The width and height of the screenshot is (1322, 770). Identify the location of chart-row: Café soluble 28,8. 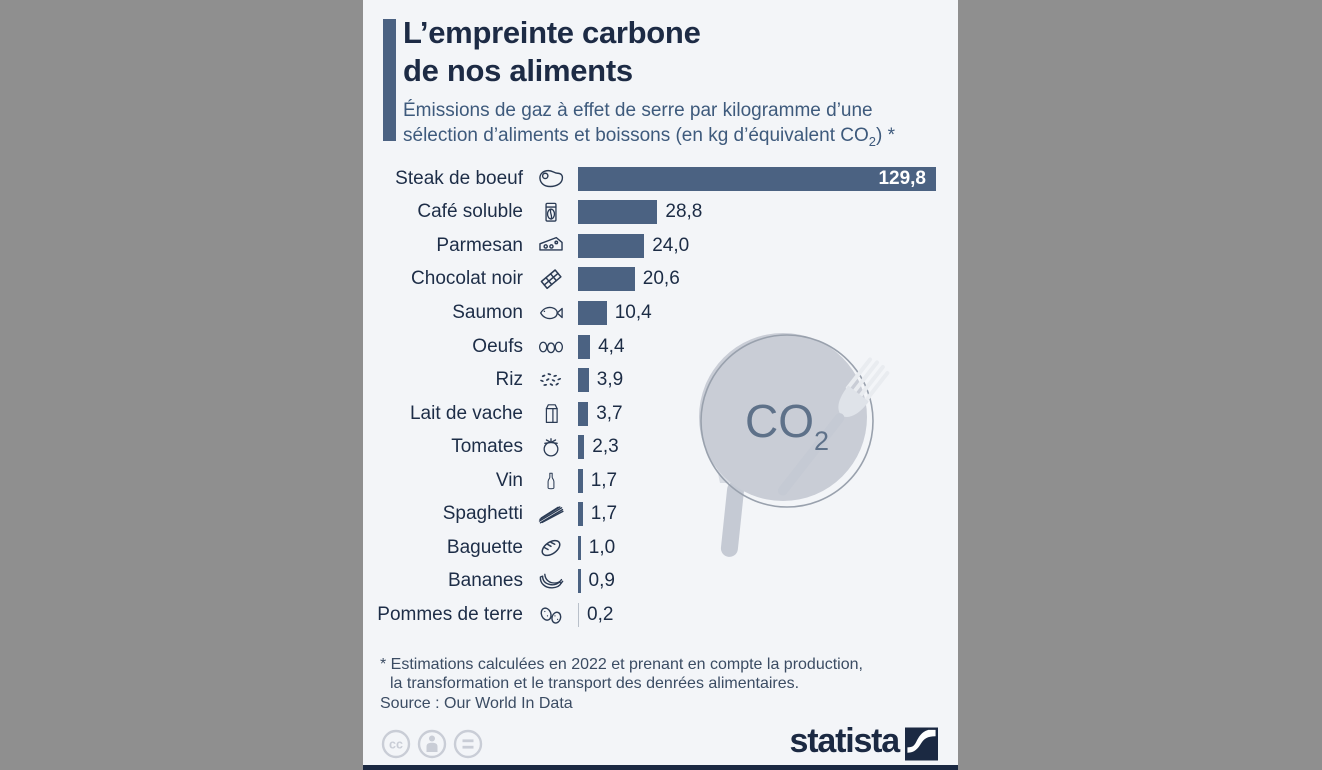
(660, 213).